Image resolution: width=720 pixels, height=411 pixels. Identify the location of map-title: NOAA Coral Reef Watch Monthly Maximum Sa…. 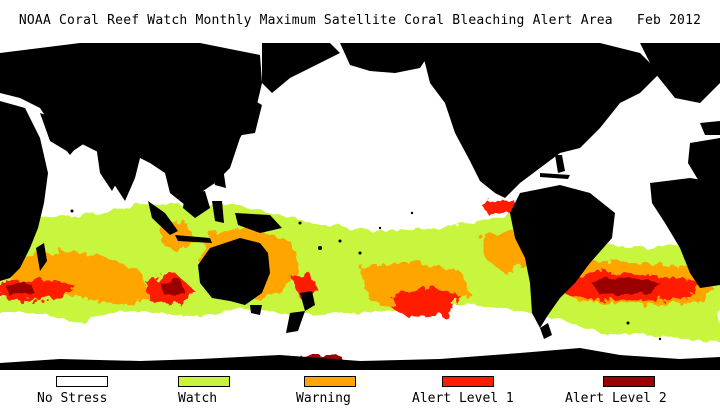
(360, 20).